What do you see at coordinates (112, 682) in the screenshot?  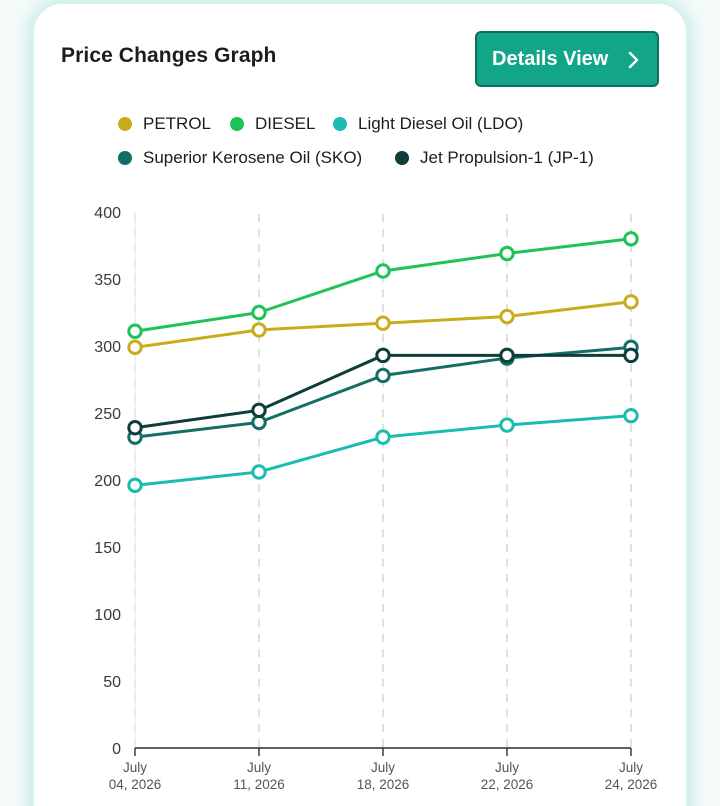 I see `y-tick-label-1: 50` at bounding box center [112, 682].